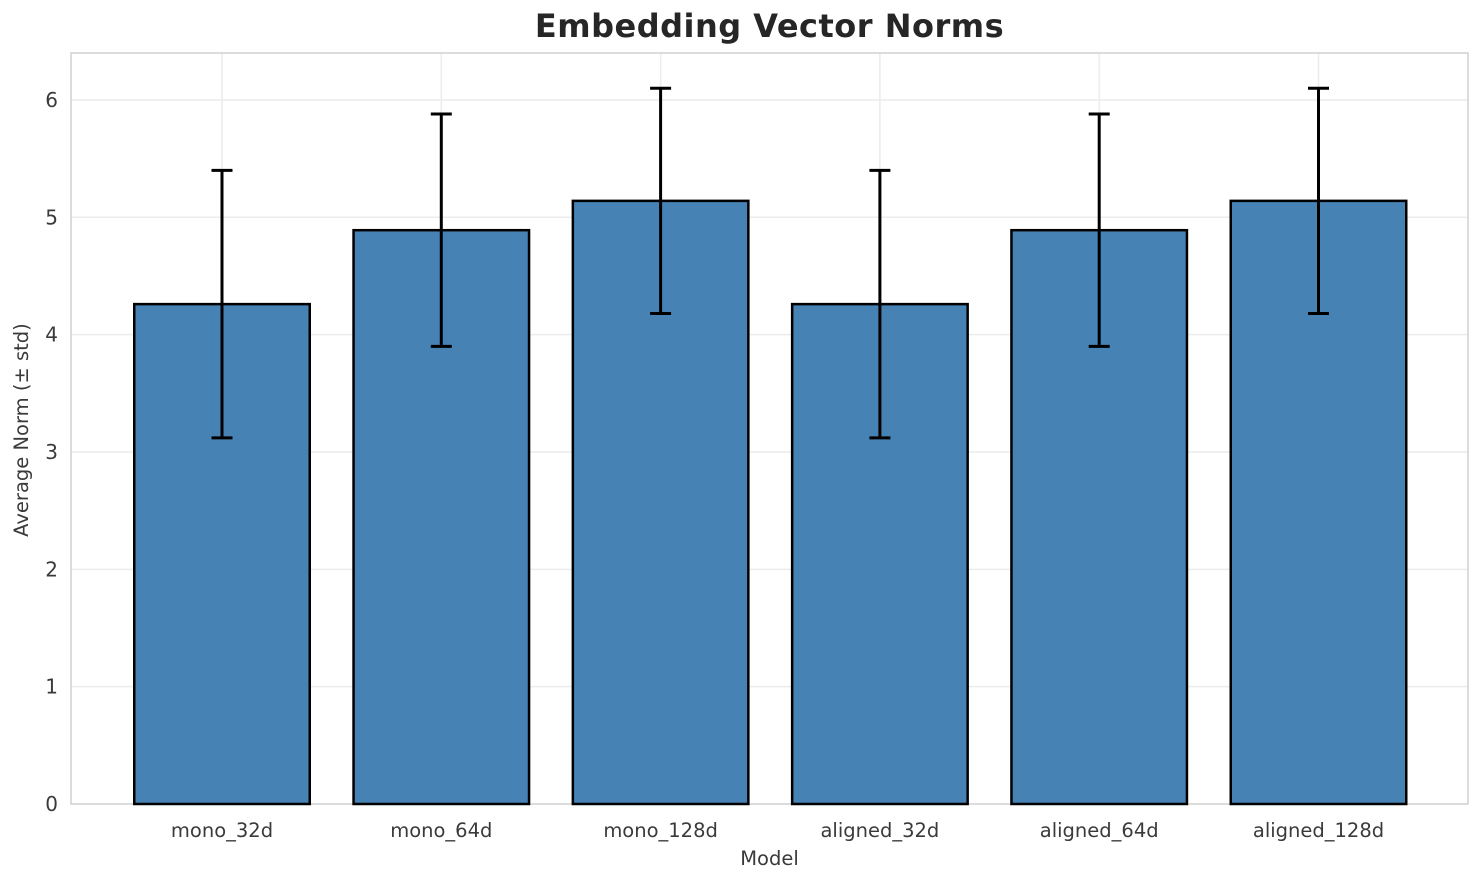  Describe the element at coordinates (769, 858) in the screenshot. I see `x-axis-label: Model` at that location.